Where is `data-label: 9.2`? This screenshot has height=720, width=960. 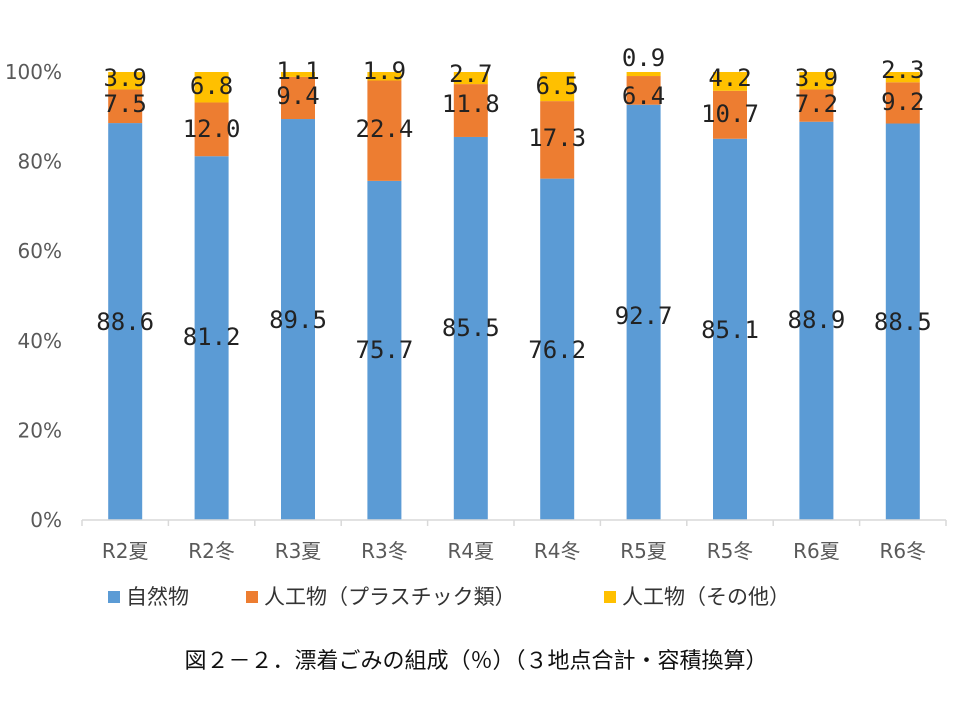
data-label: 9.2 is located at coordinates (902, 102).